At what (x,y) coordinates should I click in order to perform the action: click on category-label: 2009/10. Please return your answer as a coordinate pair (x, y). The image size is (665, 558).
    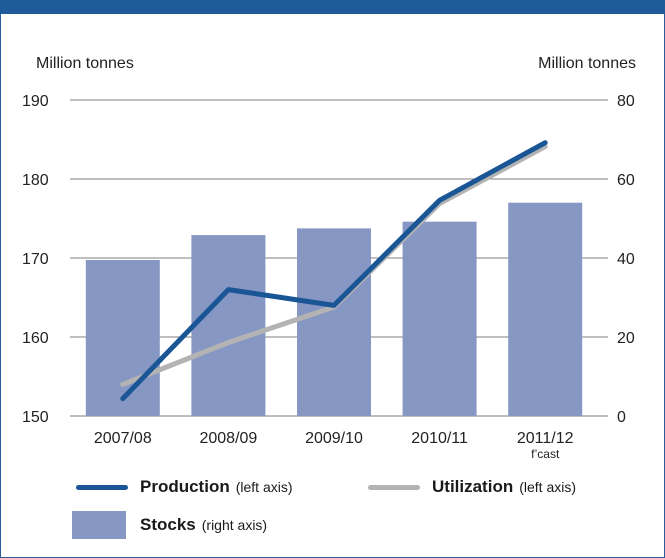
    Looking at the image, I should click on (334, 438).